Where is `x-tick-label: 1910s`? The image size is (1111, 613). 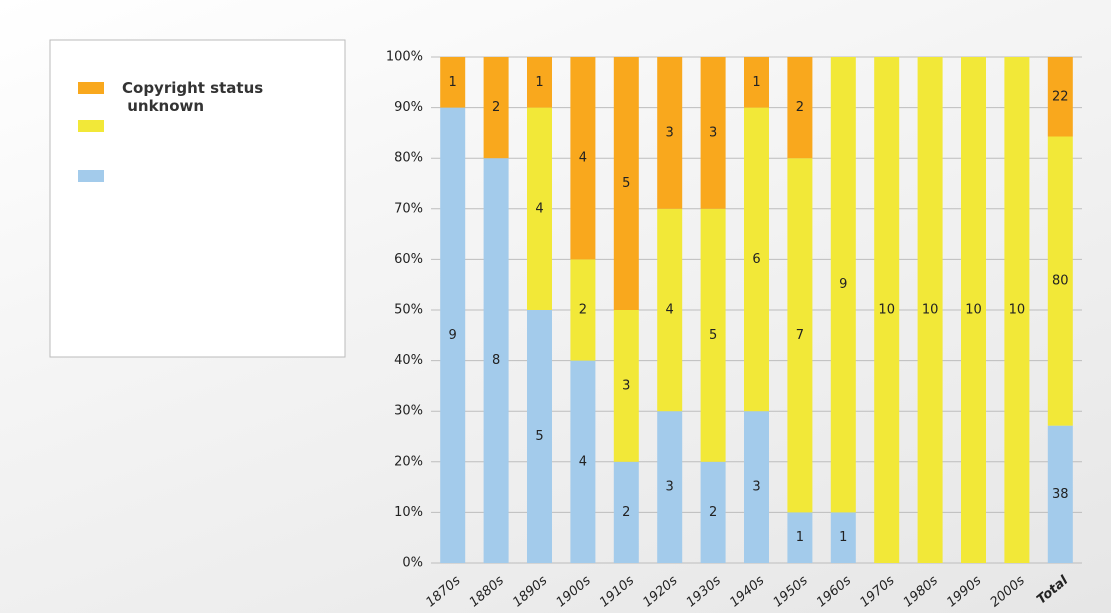
x-tick-label: 1910s is located at coordinates (617, 591).